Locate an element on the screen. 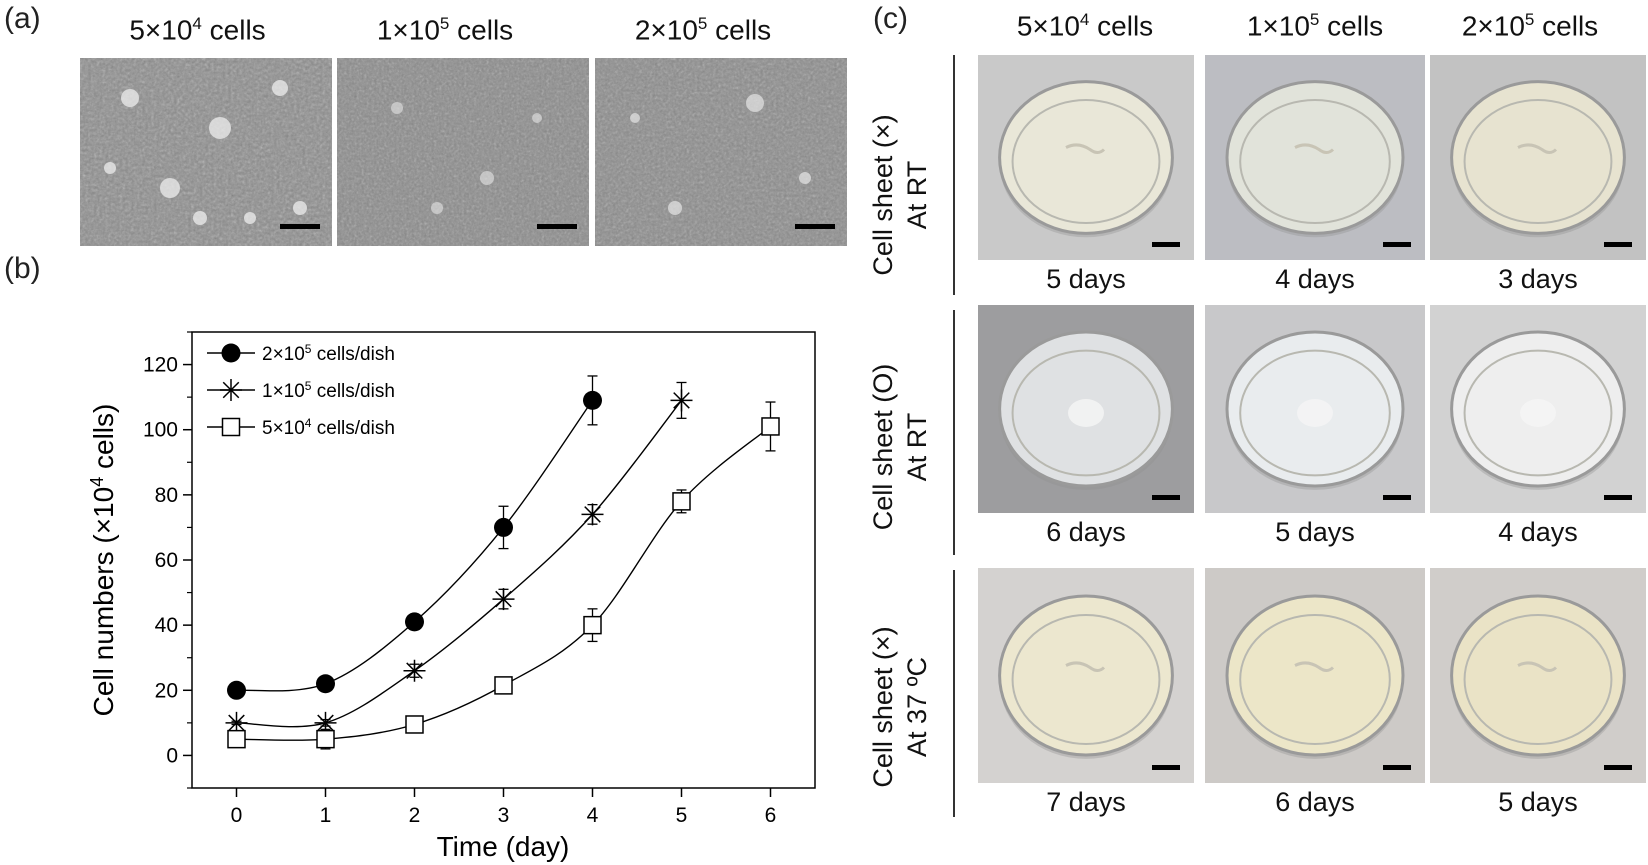 The image size is (1648, 865). y-axis-label: Cell numbers (×104 cells) is located at coordinates (103, 560).